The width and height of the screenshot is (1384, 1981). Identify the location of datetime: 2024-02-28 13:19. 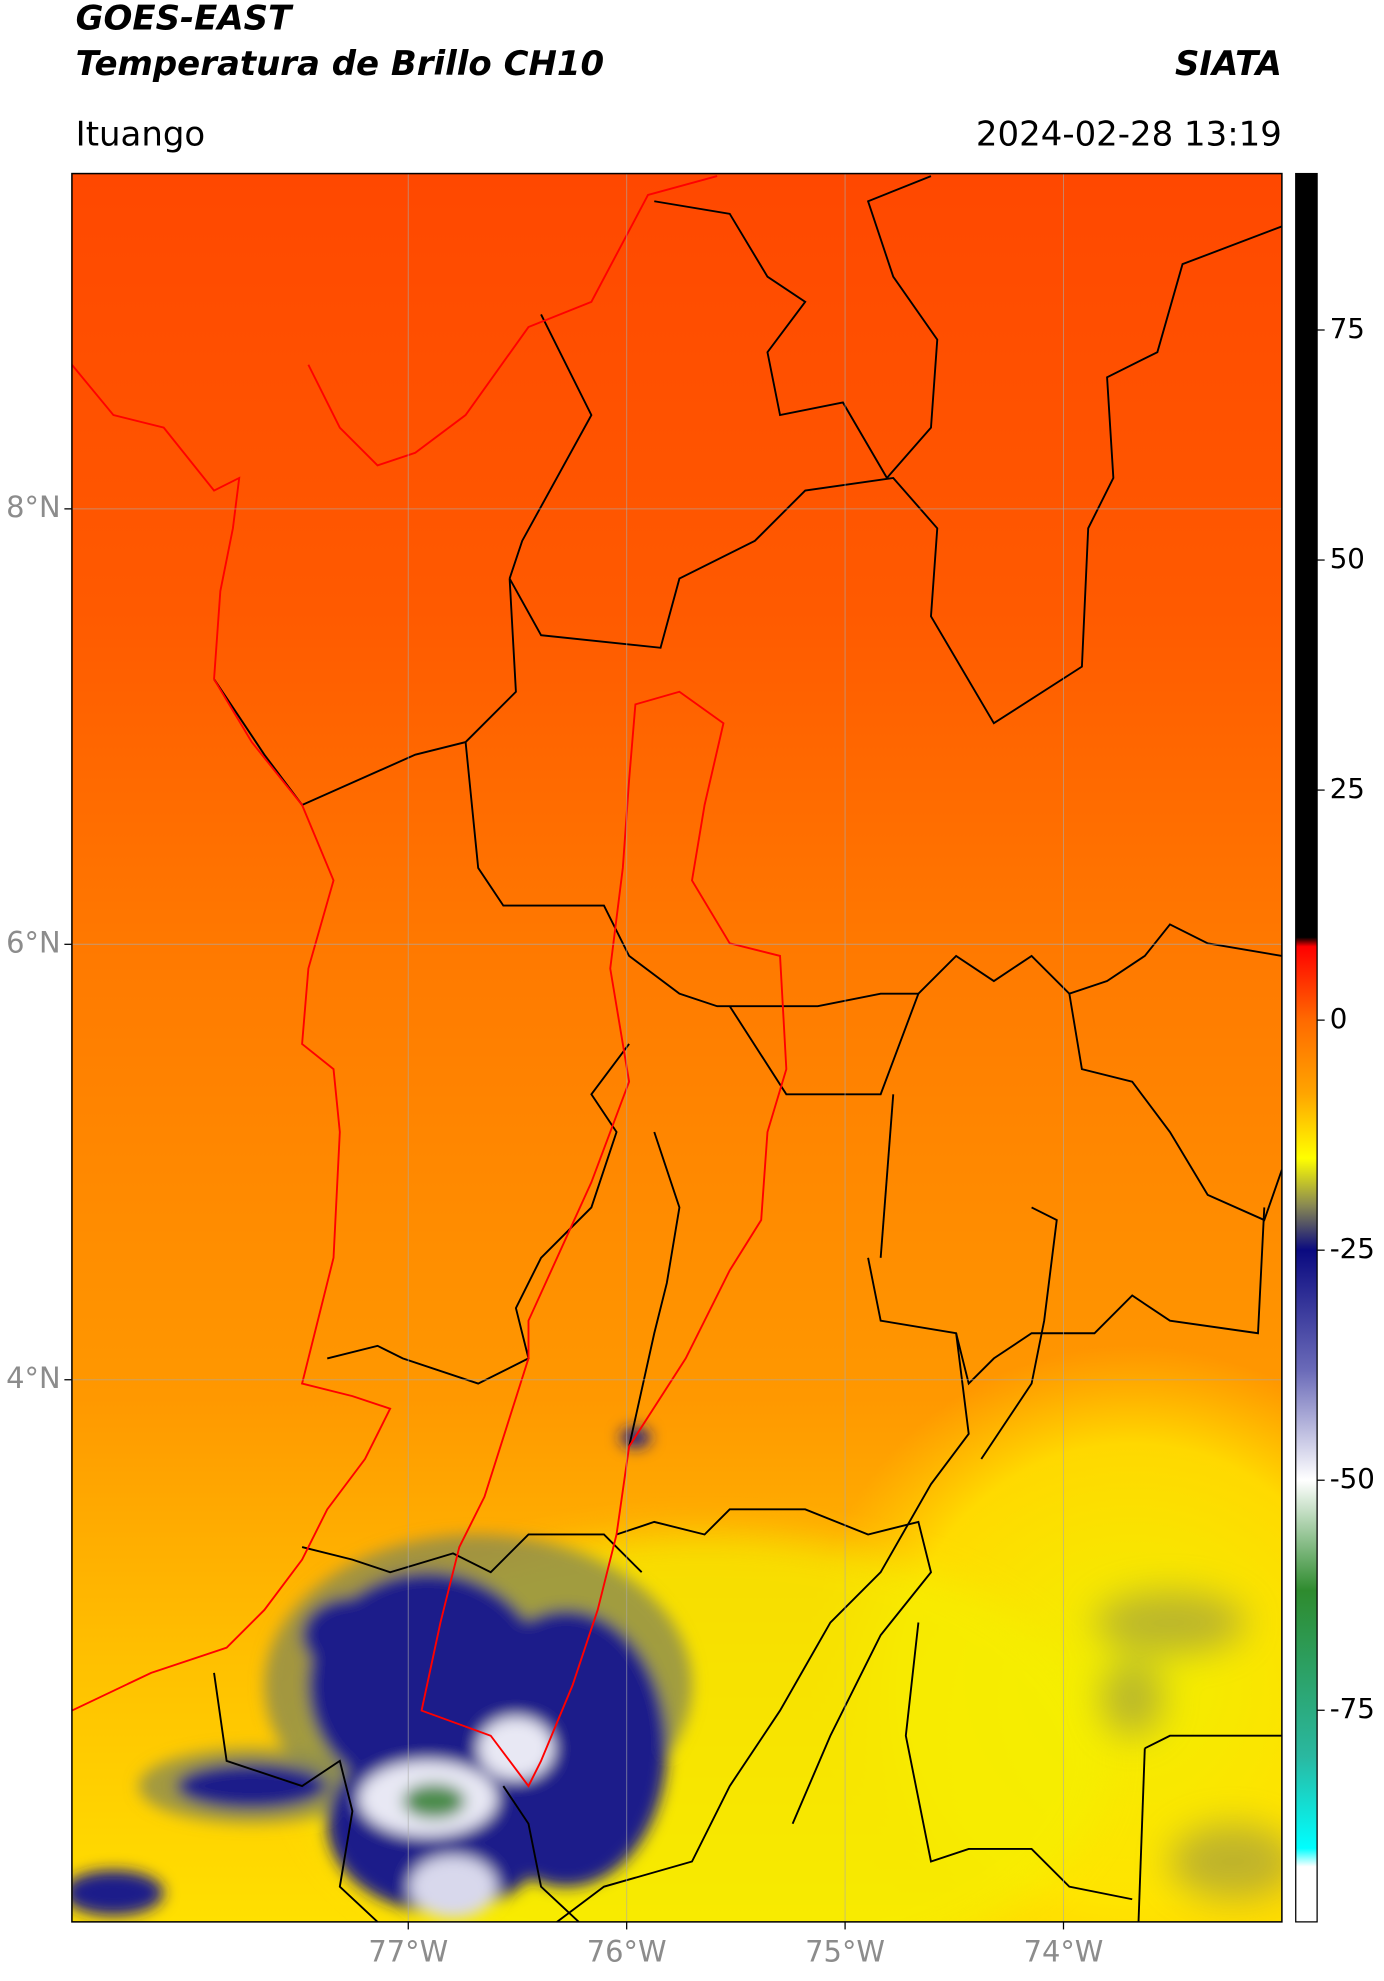
(1129, 134).